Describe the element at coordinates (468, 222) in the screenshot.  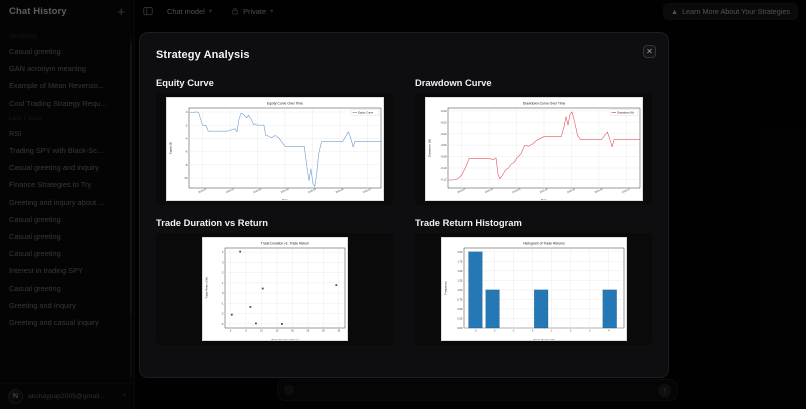
I see `panel-title-histogram: Trade Return Histogram` at that location.